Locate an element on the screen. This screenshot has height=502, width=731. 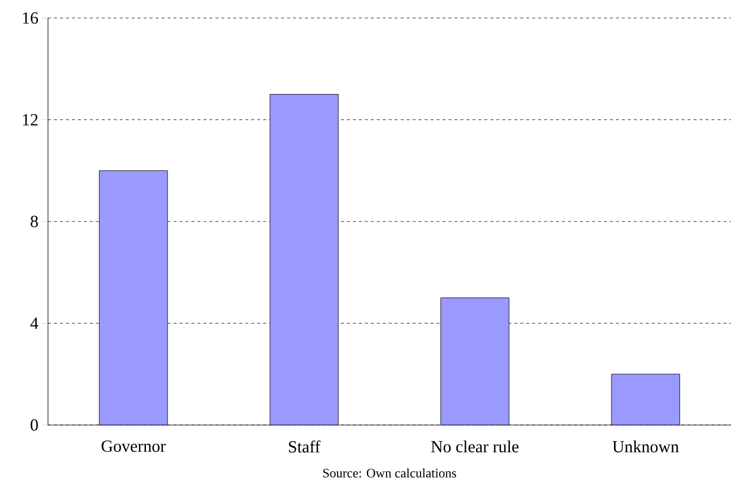
x-tick-label: Governor is located at coordinates (134, 446).